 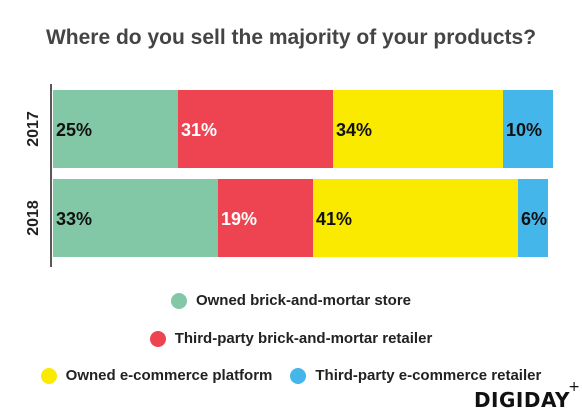 What do you see at coordinates (428, 375) in the screenshot?
I see `legend-label-third-party-ecommerce: Third-party e-commerce retailer` at bounding box center [428, 375].